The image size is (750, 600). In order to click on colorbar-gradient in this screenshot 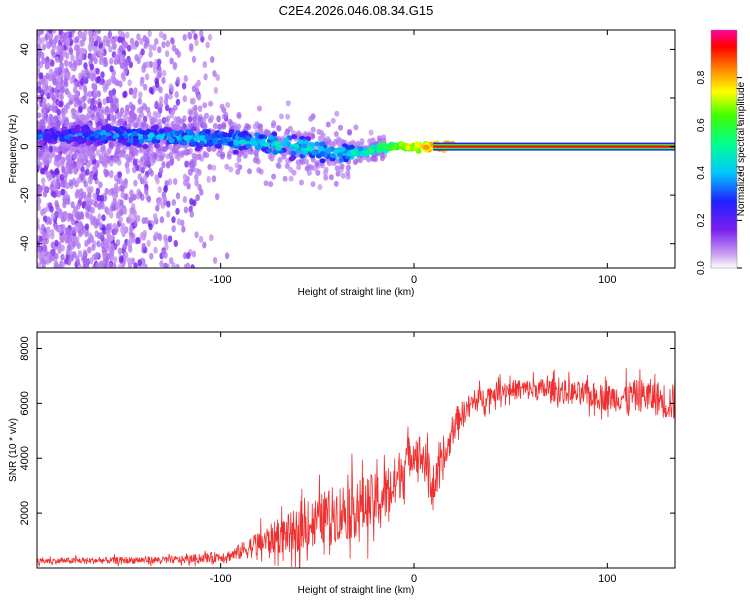, I will do `click(724, 149)`.